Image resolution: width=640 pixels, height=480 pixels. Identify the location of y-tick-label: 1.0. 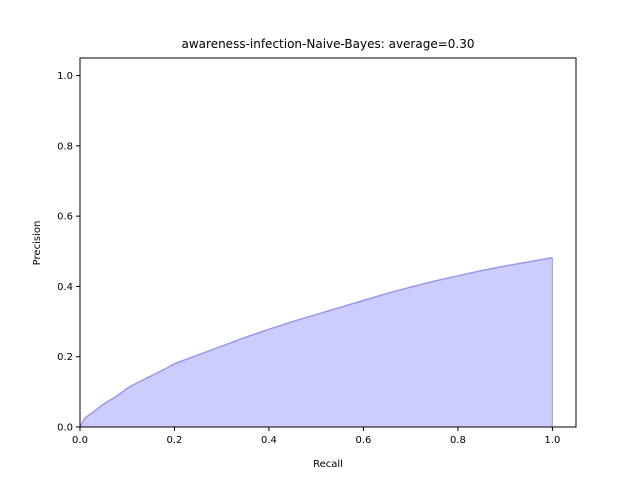
(65, 76).